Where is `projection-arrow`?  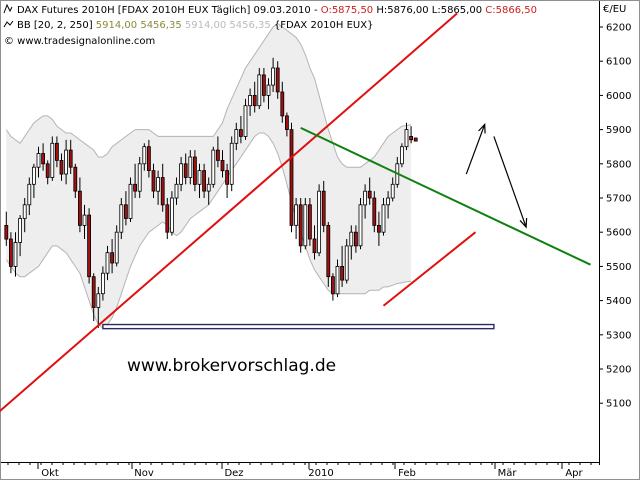
projection-arrow is located at coordinates (475, 149).